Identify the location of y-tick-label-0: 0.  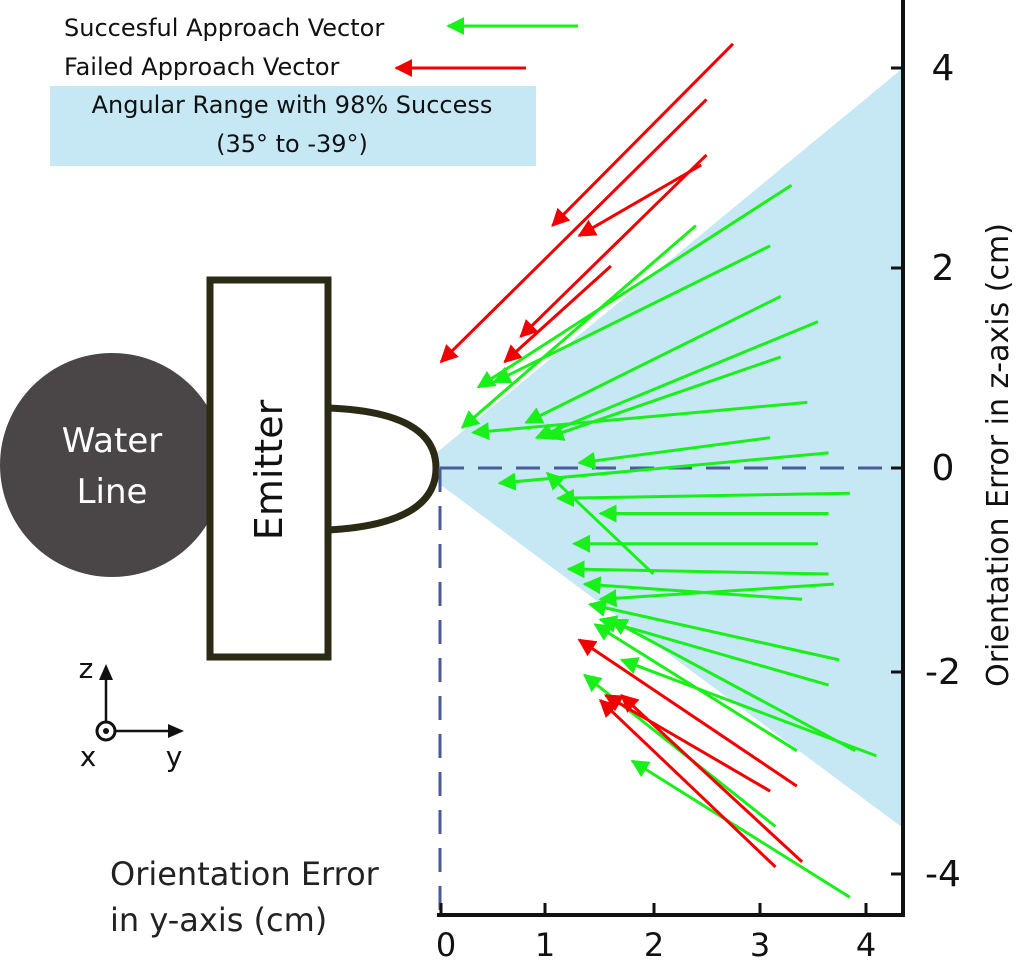
(943, 468).